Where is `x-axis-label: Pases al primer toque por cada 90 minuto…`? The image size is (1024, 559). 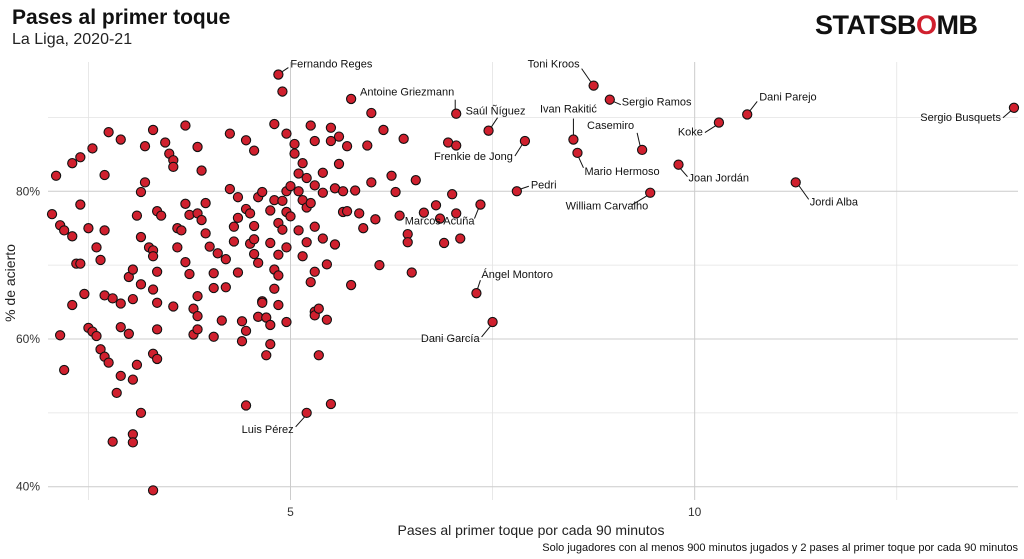
x-axis-label: Pases al primer toque por cada 90 minuto… is located at coordinates (531, 530).